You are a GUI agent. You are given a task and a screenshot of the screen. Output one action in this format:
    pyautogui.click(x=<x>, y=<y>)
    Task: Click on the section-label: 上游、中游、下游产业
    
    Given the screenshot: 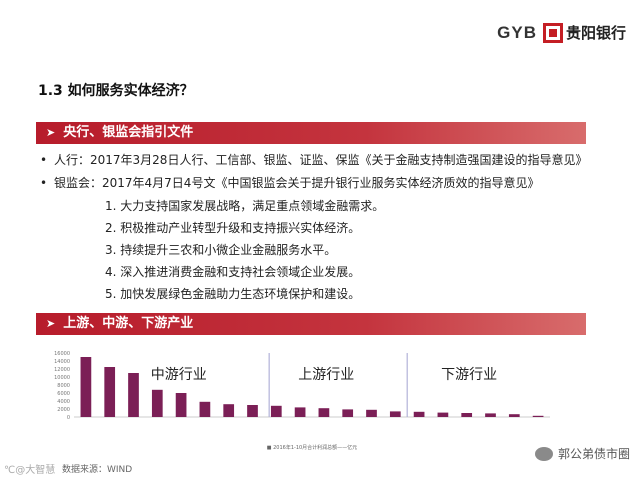 What is the action you would take?
    pyautogui.click(x=128, y=323)
    